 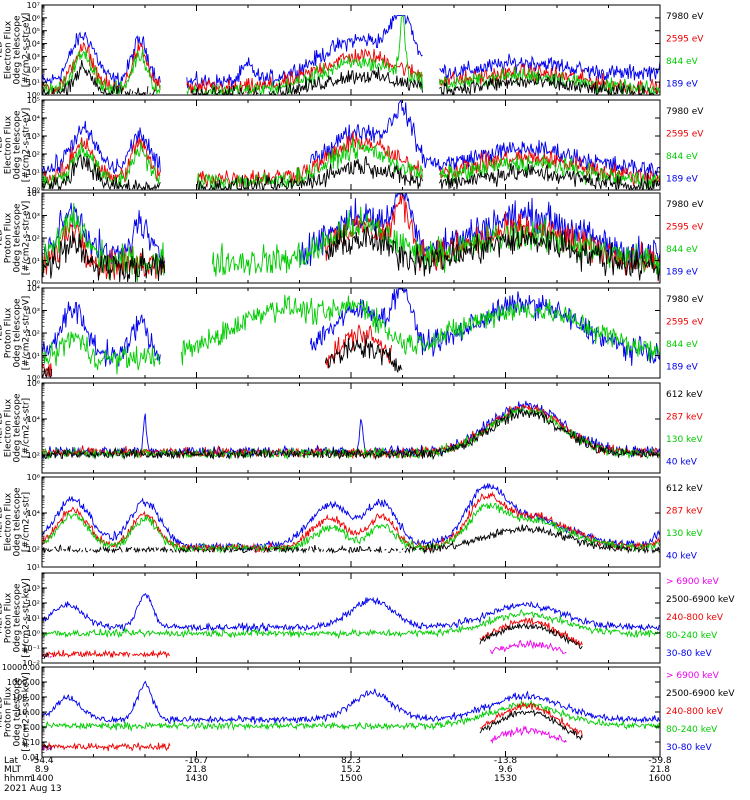 What do you see at coordinates (660, 770) in the screenshot?
I see `x-tick-label: 21.8` at bounding box center [660, 770].